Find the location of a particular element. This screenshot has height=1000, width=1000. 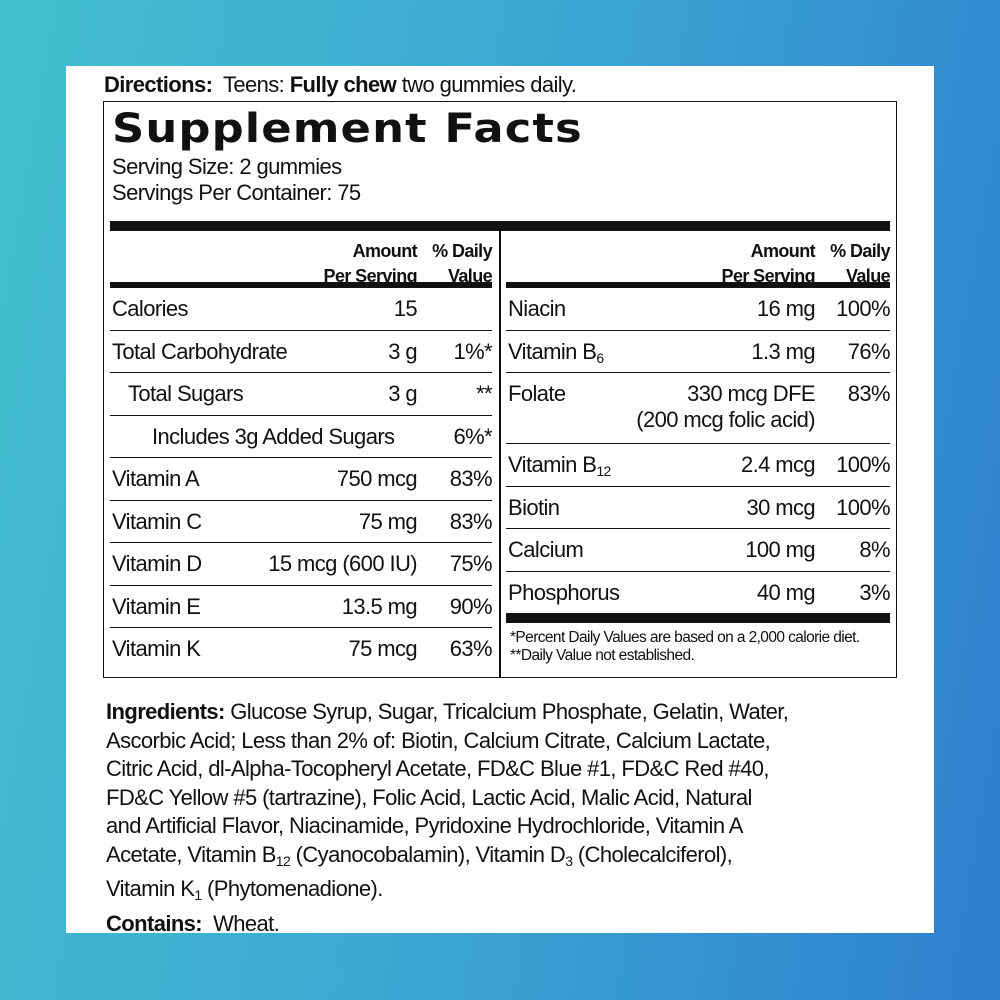

nutrient-row: Biotin 30 mcg 100% is located at coordinates (698, 508).